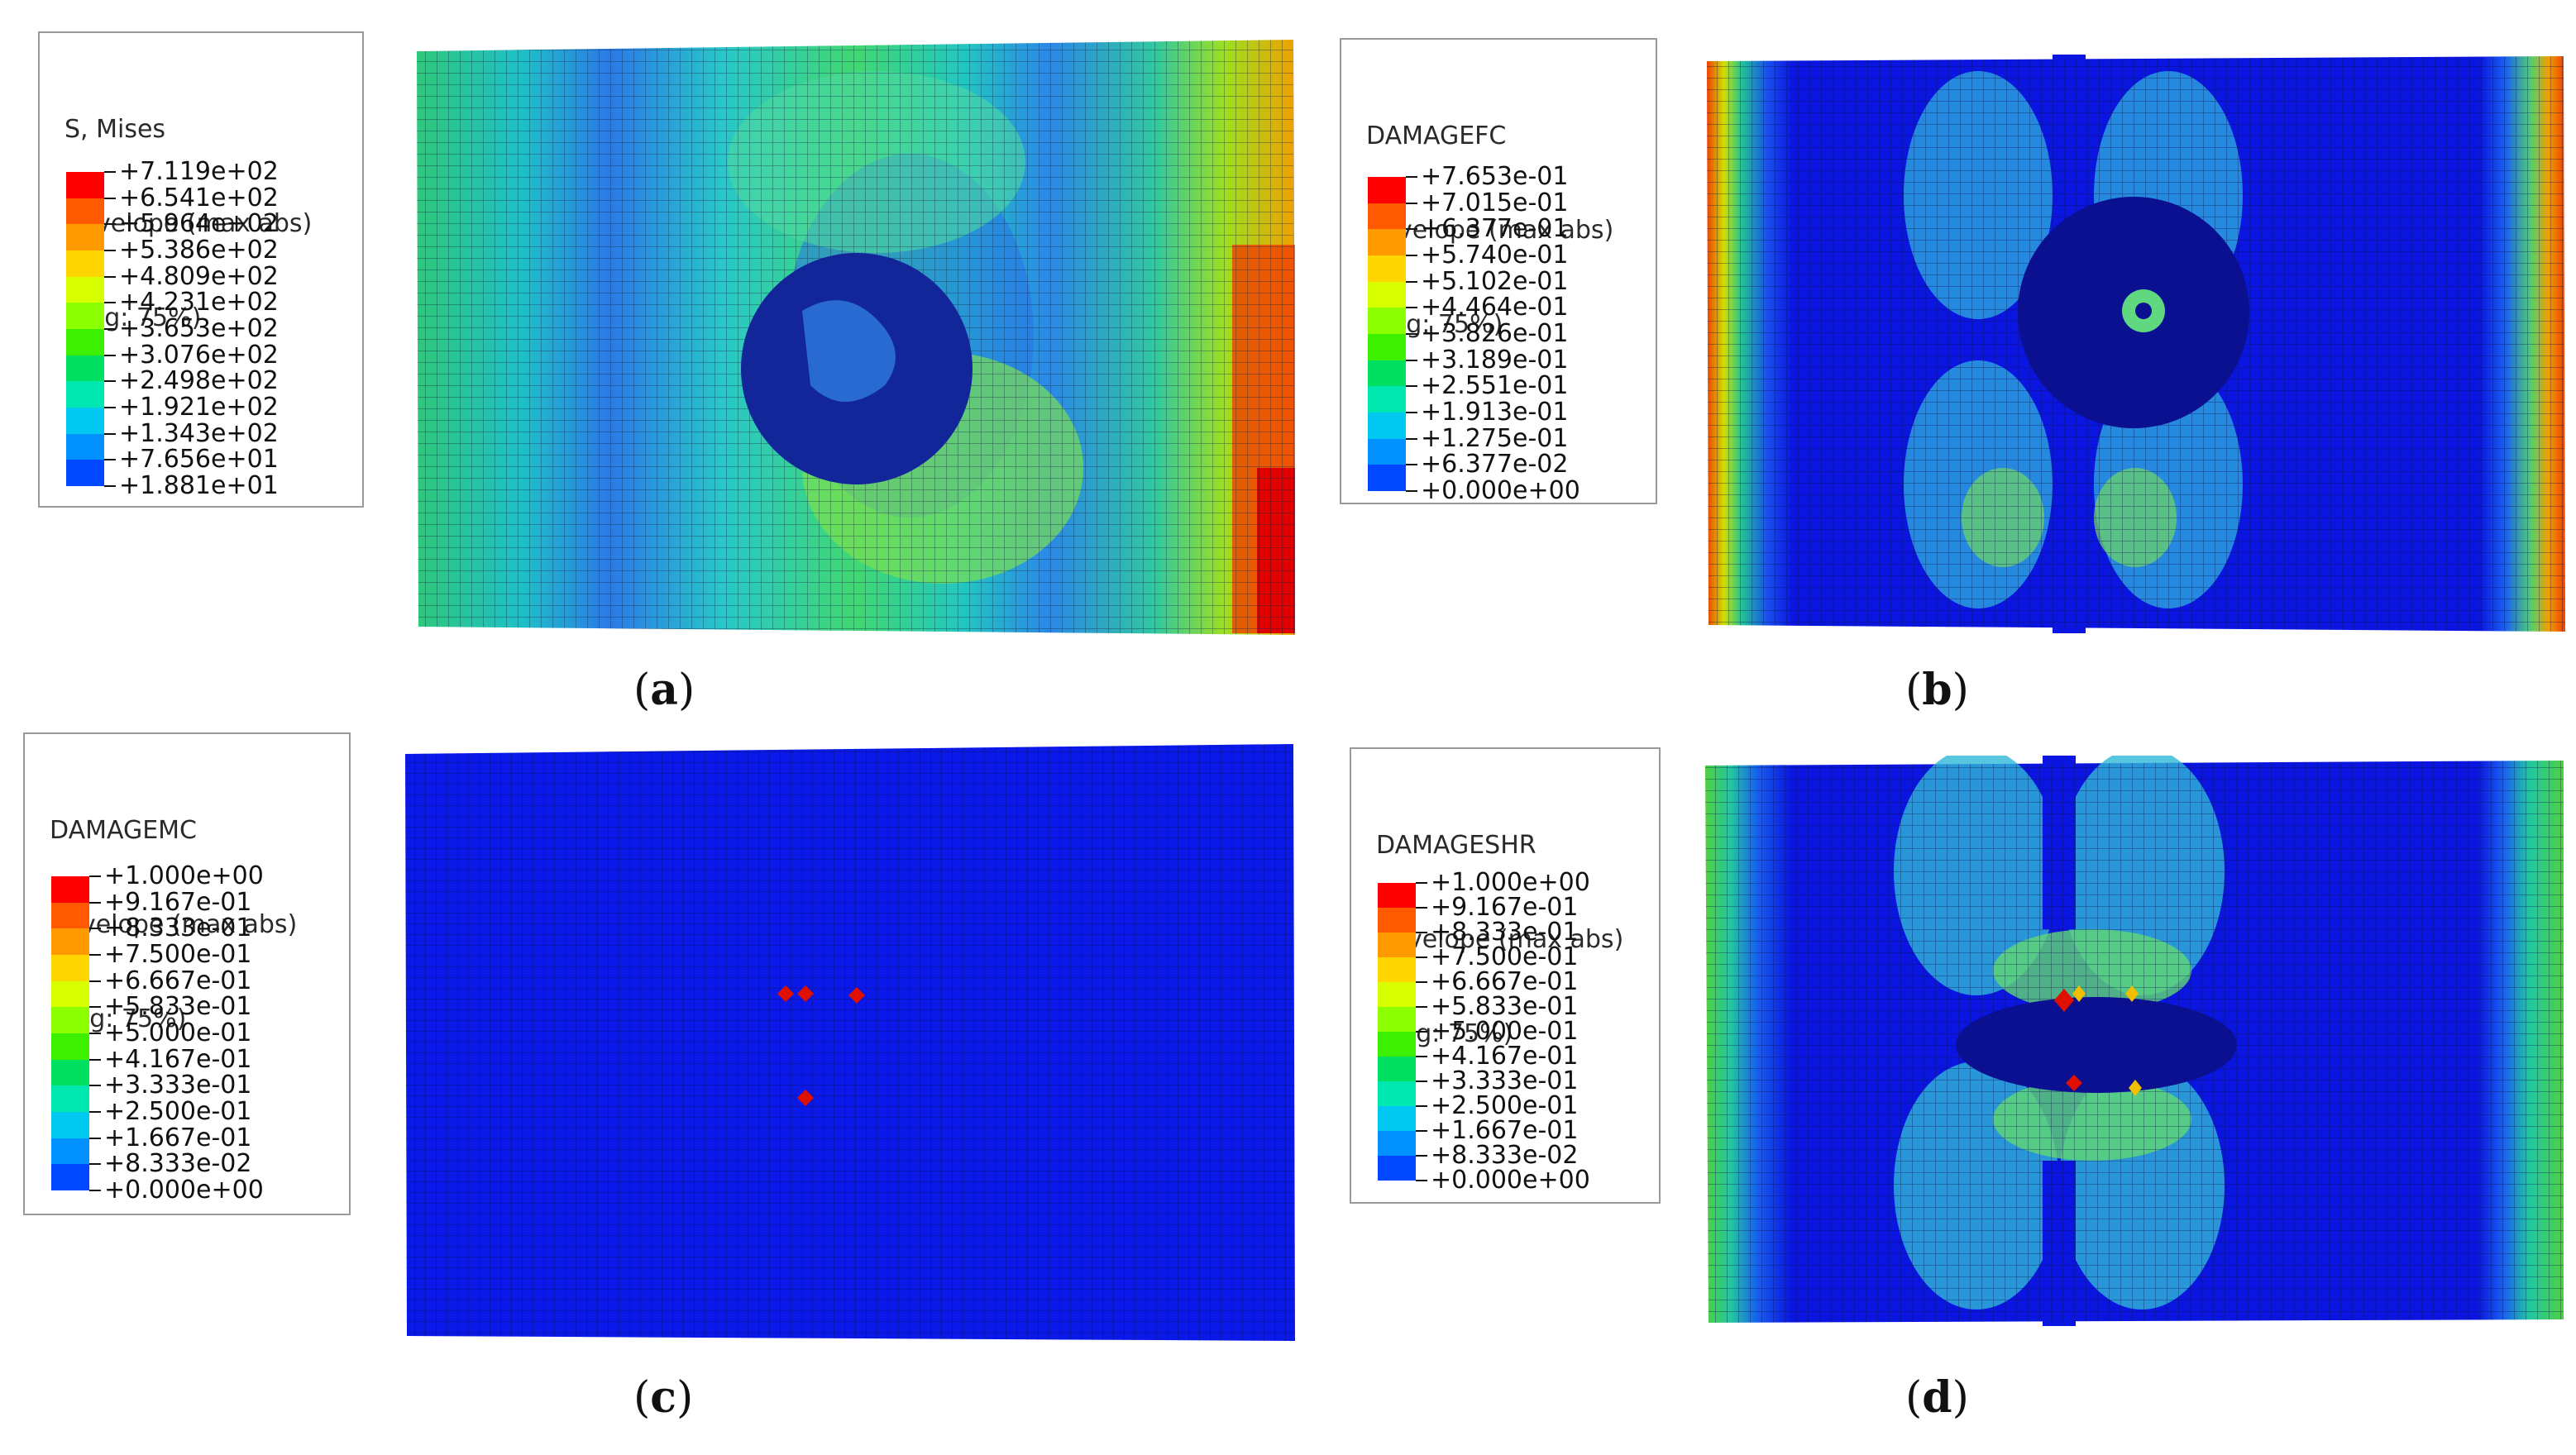 The height and width of the screenshot is (1455, 2576). I want to click on legend-value: +6.541e+02, so click(199, 197).